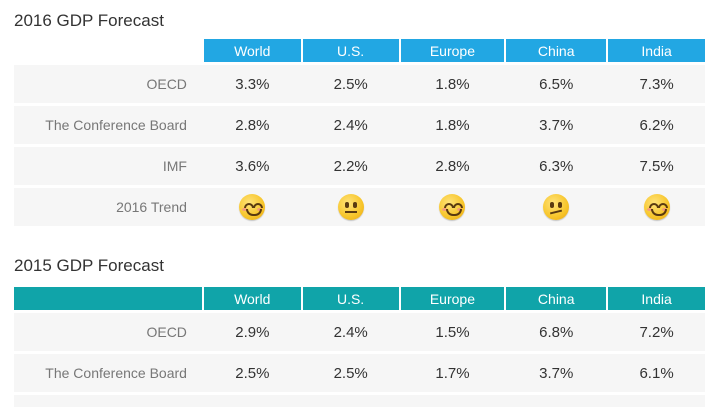  I want to click on value-cell: 7.5%, so click(656, 166).